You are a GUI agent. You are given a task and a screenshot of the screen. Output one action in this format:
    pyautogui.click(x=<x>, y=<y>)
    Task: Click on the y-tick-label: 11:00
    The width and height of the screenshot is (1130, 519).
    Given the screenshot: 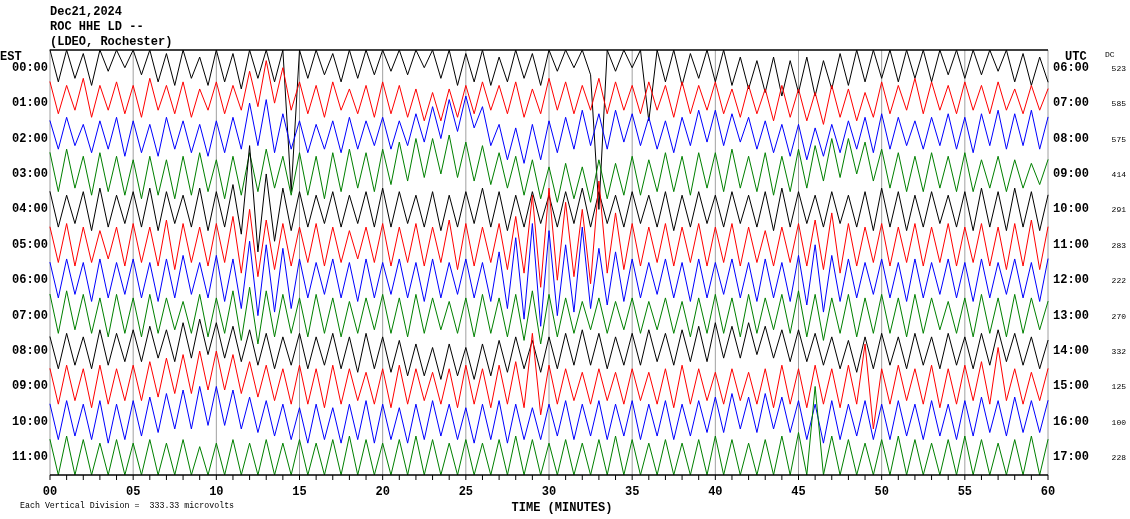 What is the action you would take?
    pyautogui.click(x=29, y=457)
    